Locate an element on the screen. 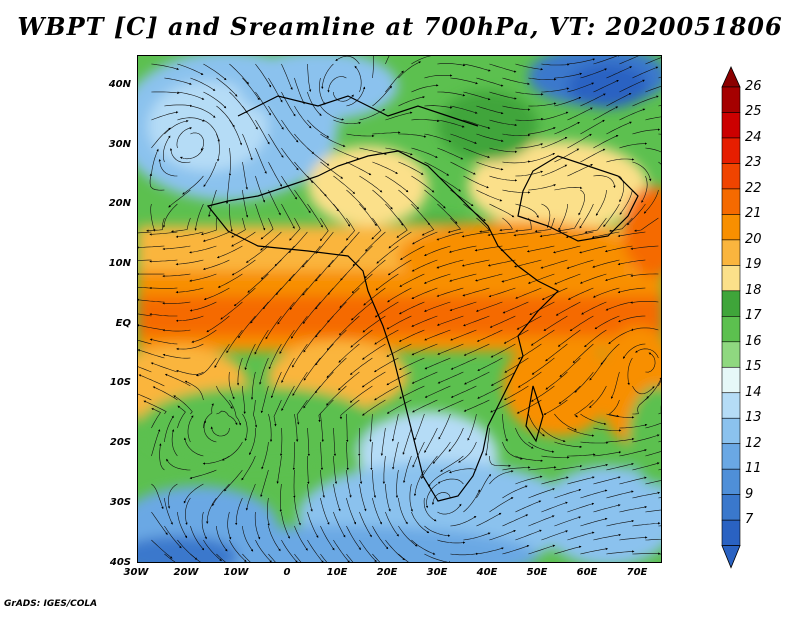  grads-credit: GrADS: IGES/COLA is located at coordinates (51, 604).